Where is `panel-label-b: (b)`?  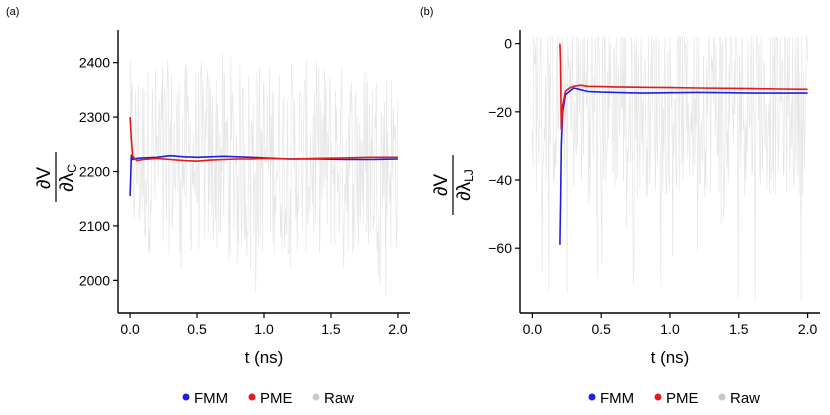 panel-label-b: (b) is located at coordinates (426, 12).